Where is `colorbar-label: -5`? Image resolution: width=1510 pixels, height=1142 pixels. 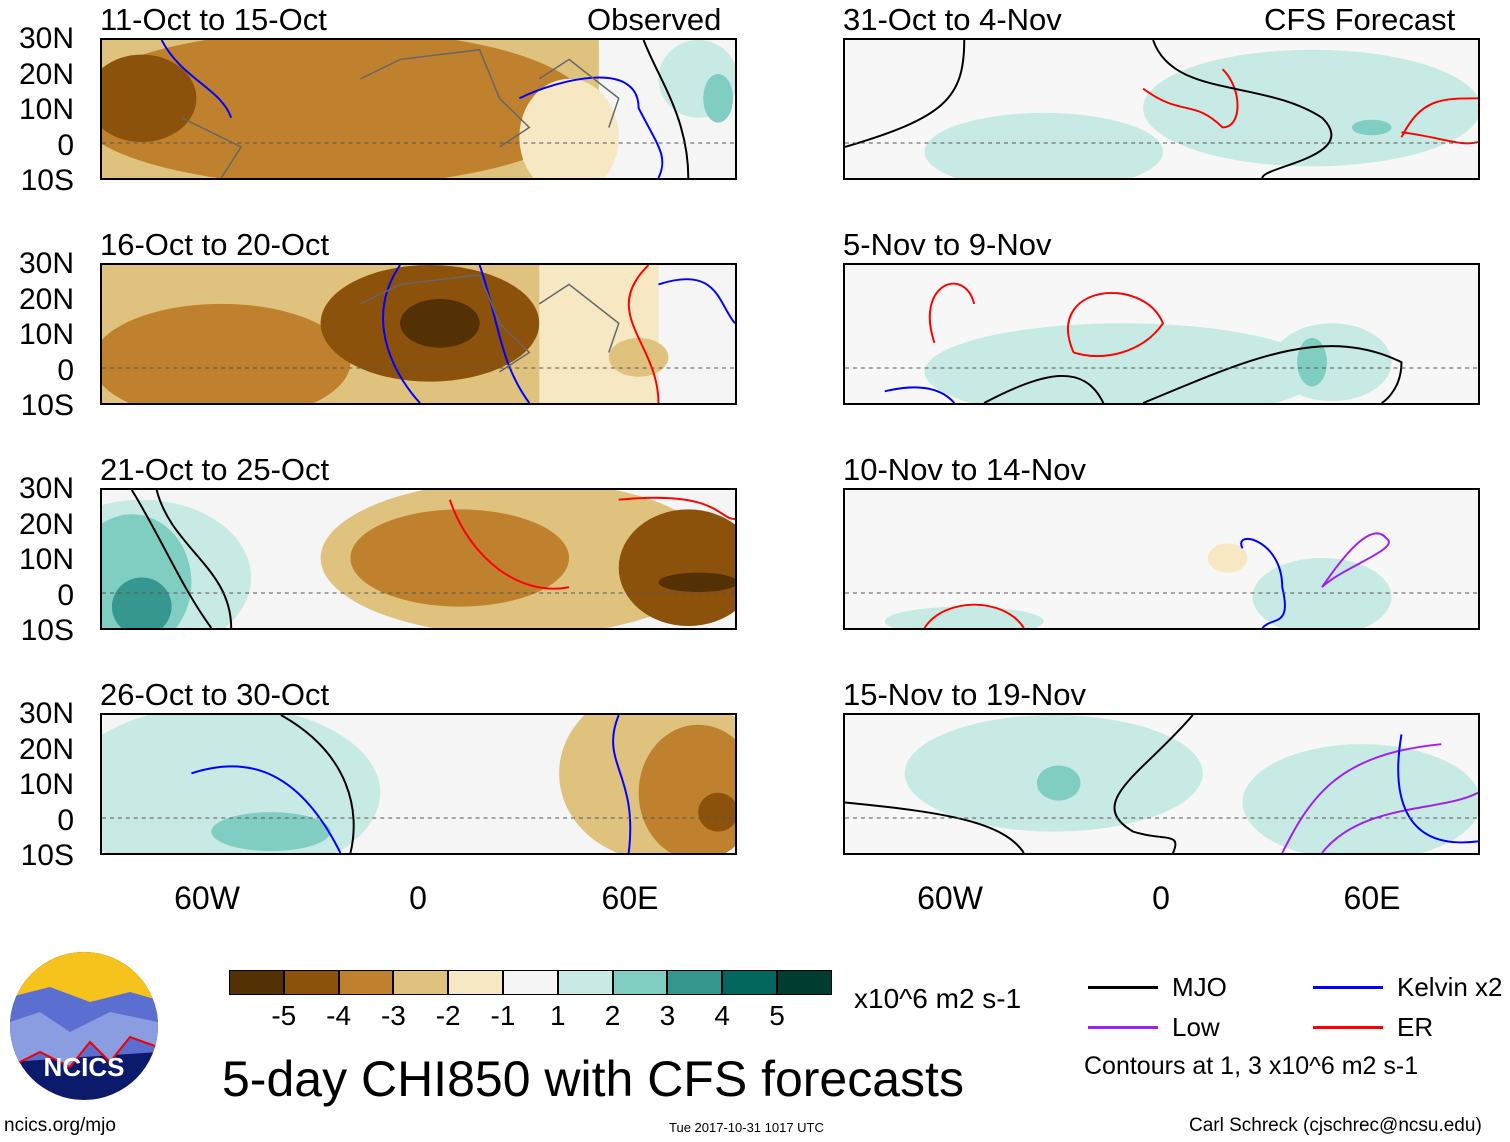
colorbar-label: -5 is located at coordinates (284, 1015).